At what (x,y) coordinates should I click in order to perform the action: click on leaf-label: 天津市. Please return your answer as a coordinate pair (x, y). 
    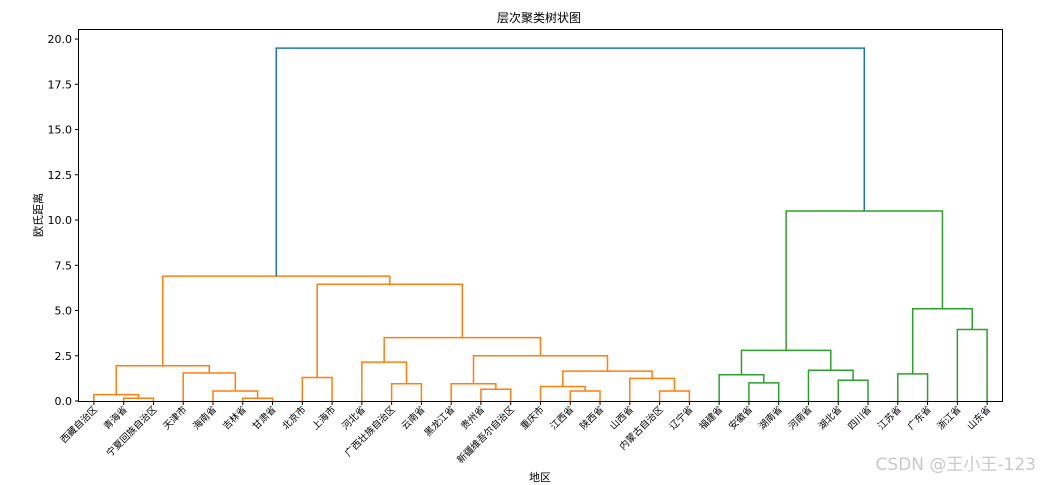
    Looking at the image, I should click on (175, 417).